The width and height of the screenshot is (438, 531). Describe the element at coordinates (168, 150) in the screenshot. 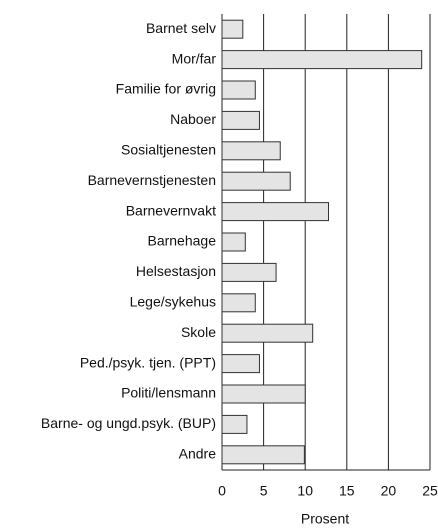

I see `y-tick-label: Sosialtjenesten` at that location.